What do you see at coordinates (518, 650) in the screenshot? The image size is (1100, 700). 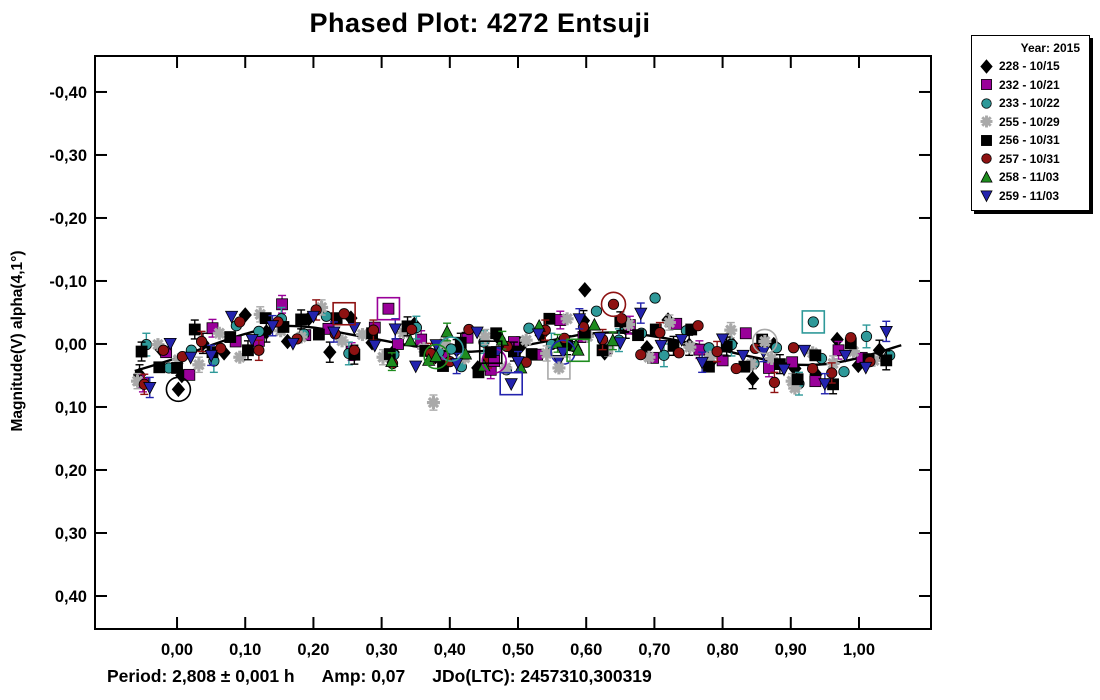 I see `x-tick-label: 0,50` at bounding box center [518, 650].